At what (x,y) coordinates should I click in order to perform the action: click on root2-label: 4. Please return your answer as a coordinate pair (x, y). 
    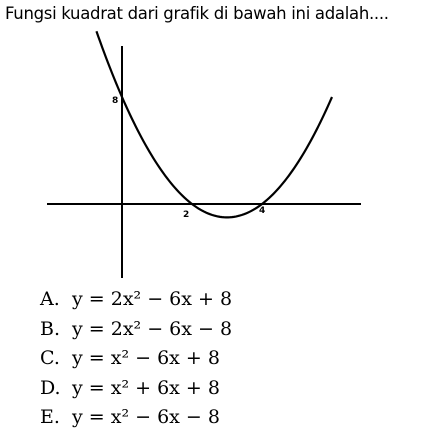
    Looking at the image, I should click on (262, 211).